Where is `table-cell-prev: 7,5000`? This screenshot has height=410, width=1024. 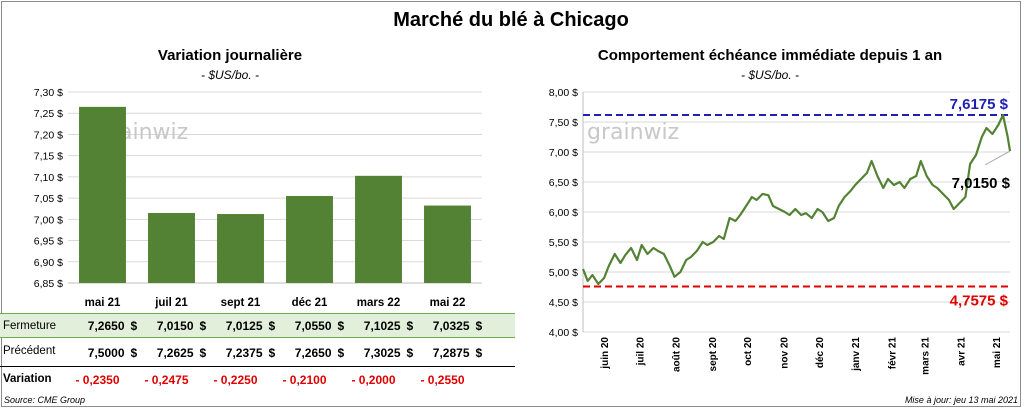
table-cell-prev: 7,5000 is located at coordinates (106, 353).